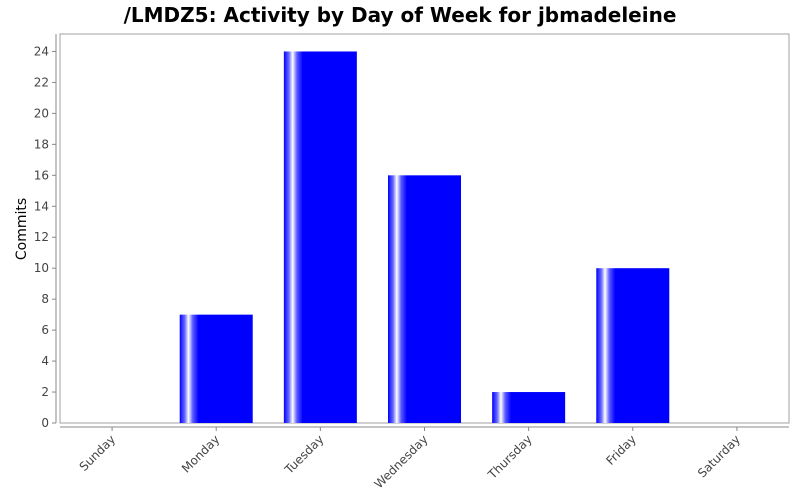 This screenshot has width=800, height=500. Describe the element at coordinates (45, 299) in the screenshot. I see `y-tick-label: 8` at that location.